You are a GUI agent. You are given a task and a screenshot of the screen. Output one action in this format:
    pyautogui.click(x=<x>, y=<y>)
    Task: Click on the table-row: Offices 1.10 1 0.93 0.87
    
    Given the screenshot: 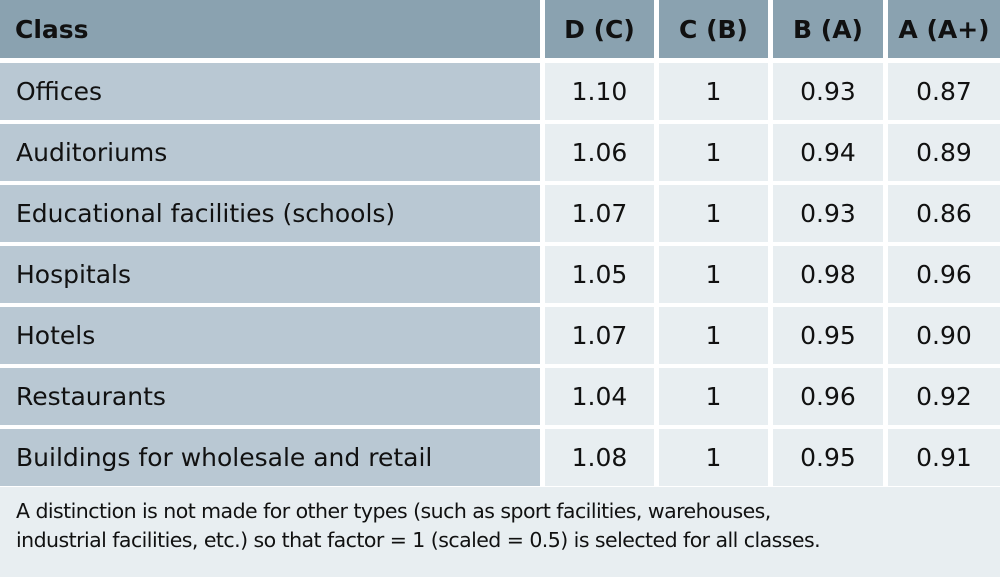 What is the action you would take?
    pyautogui.click(x=500, y=91)
    